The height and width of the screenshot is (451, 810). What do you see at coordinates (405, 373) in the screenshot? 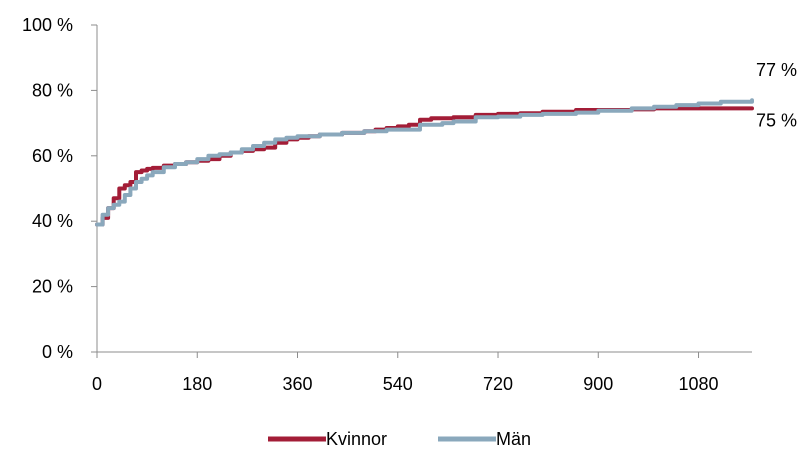
I see `x-ticks: 0 180 360 540 720 900 1080` at bounding box center [405, 373].